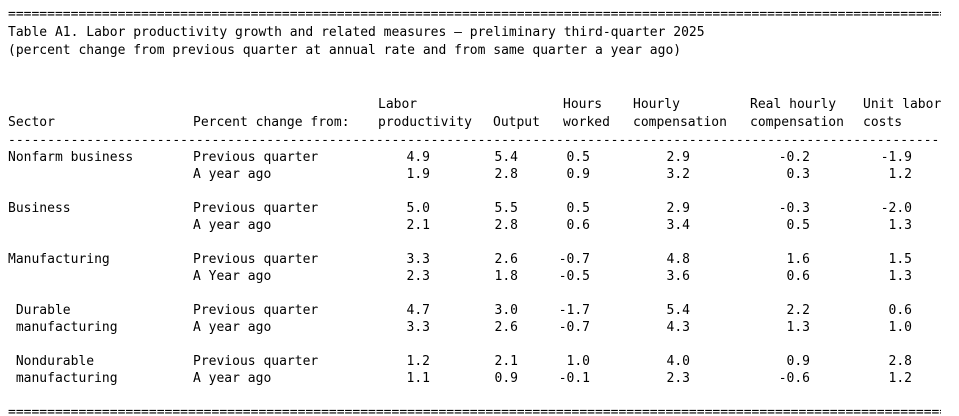 The height and width of the screenshot is (416, 959). I want to click on labor-productivity-cell: 4.7, so click(418, 310).